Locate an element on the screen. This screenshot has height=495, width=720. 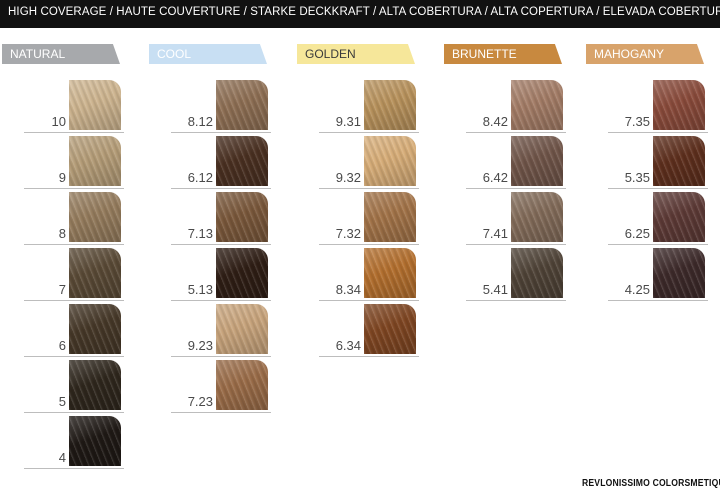
category-header: NATURAL is located at coordinates (61, 54).